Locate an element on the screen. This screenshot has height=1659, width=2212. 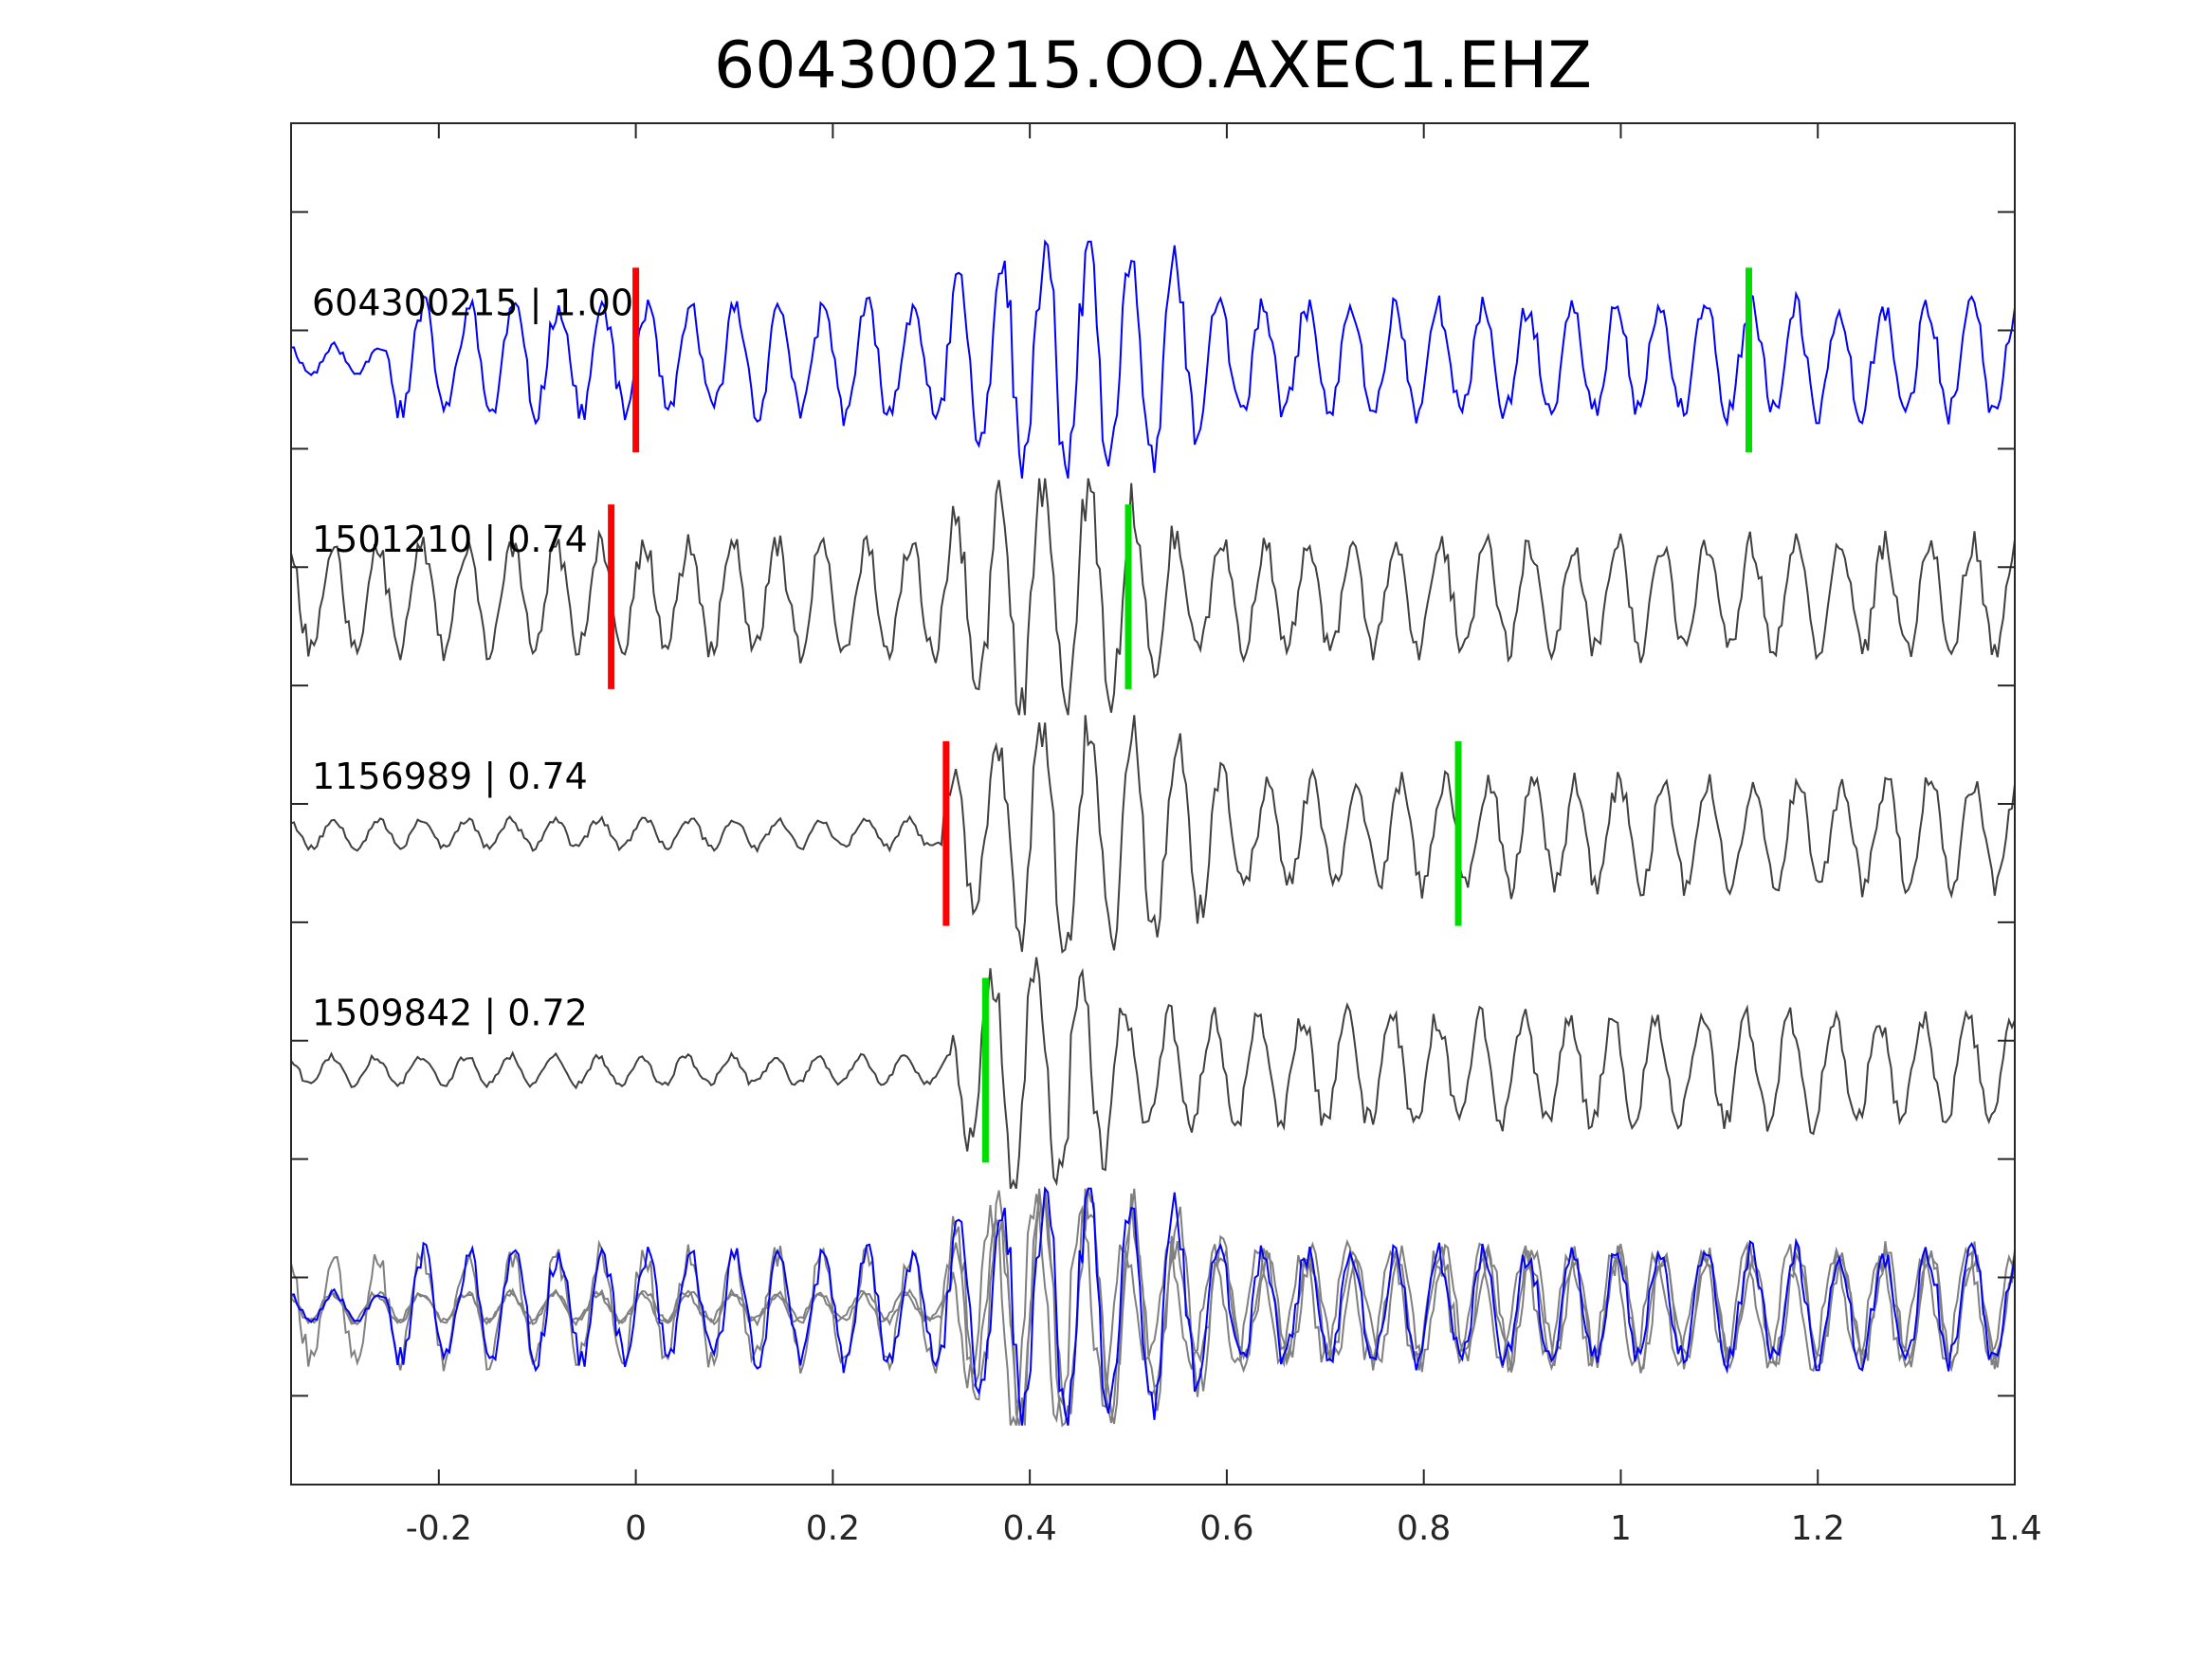
x-tick-label: -0.2 is located at coordinates (439, 1528).